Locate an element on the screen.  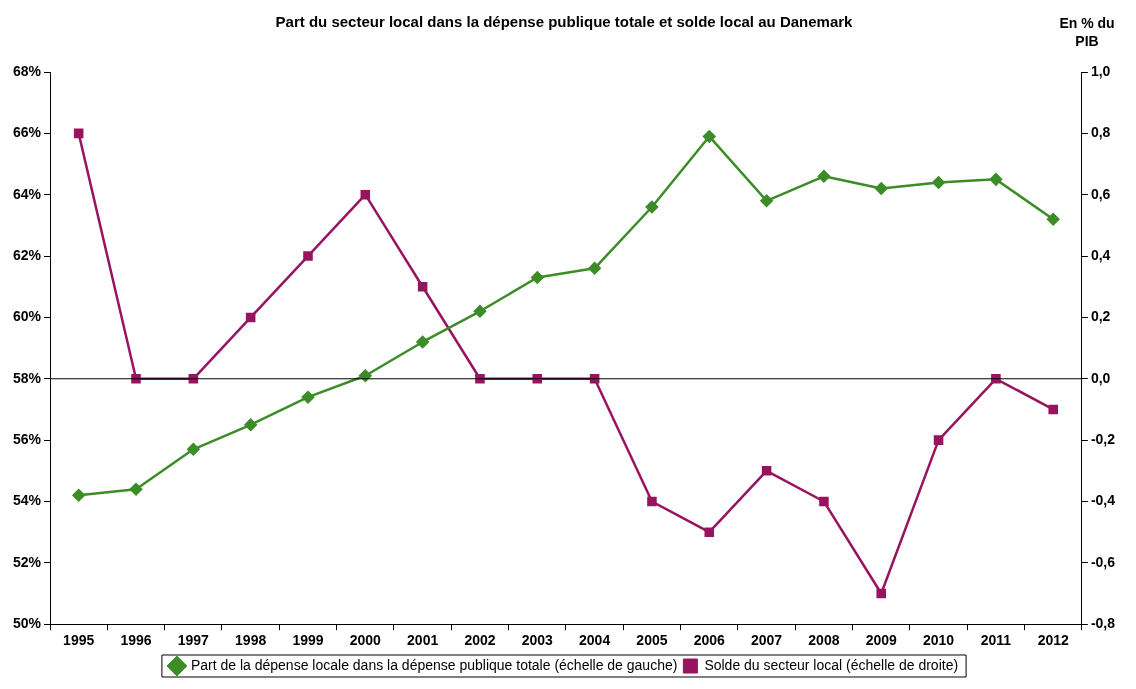
x-tick-label: 2002 is located at coordinates (480, 640).